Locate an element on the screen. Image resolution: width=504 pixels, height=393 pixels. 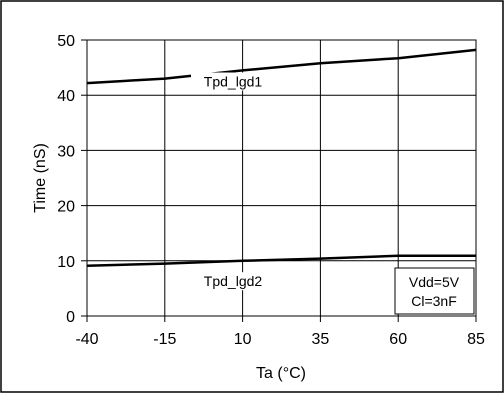
series-label-2: Tpd_lgd2 is located at coordinates (233, 281).